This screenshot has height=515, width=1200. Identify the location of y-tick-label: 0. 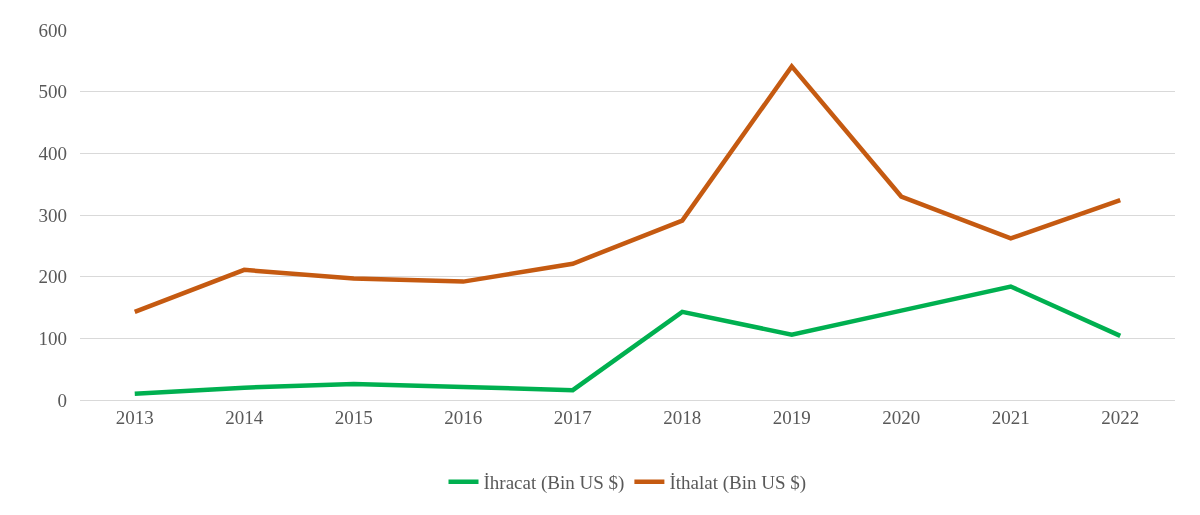
(62, 400).